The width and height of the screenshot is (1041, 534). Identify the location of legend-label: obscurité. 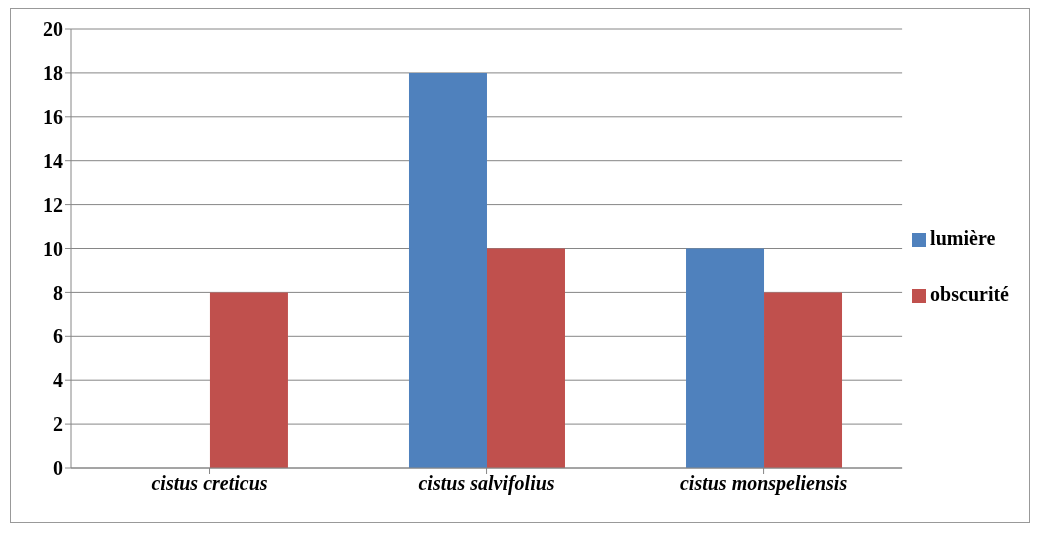
(969, 293).